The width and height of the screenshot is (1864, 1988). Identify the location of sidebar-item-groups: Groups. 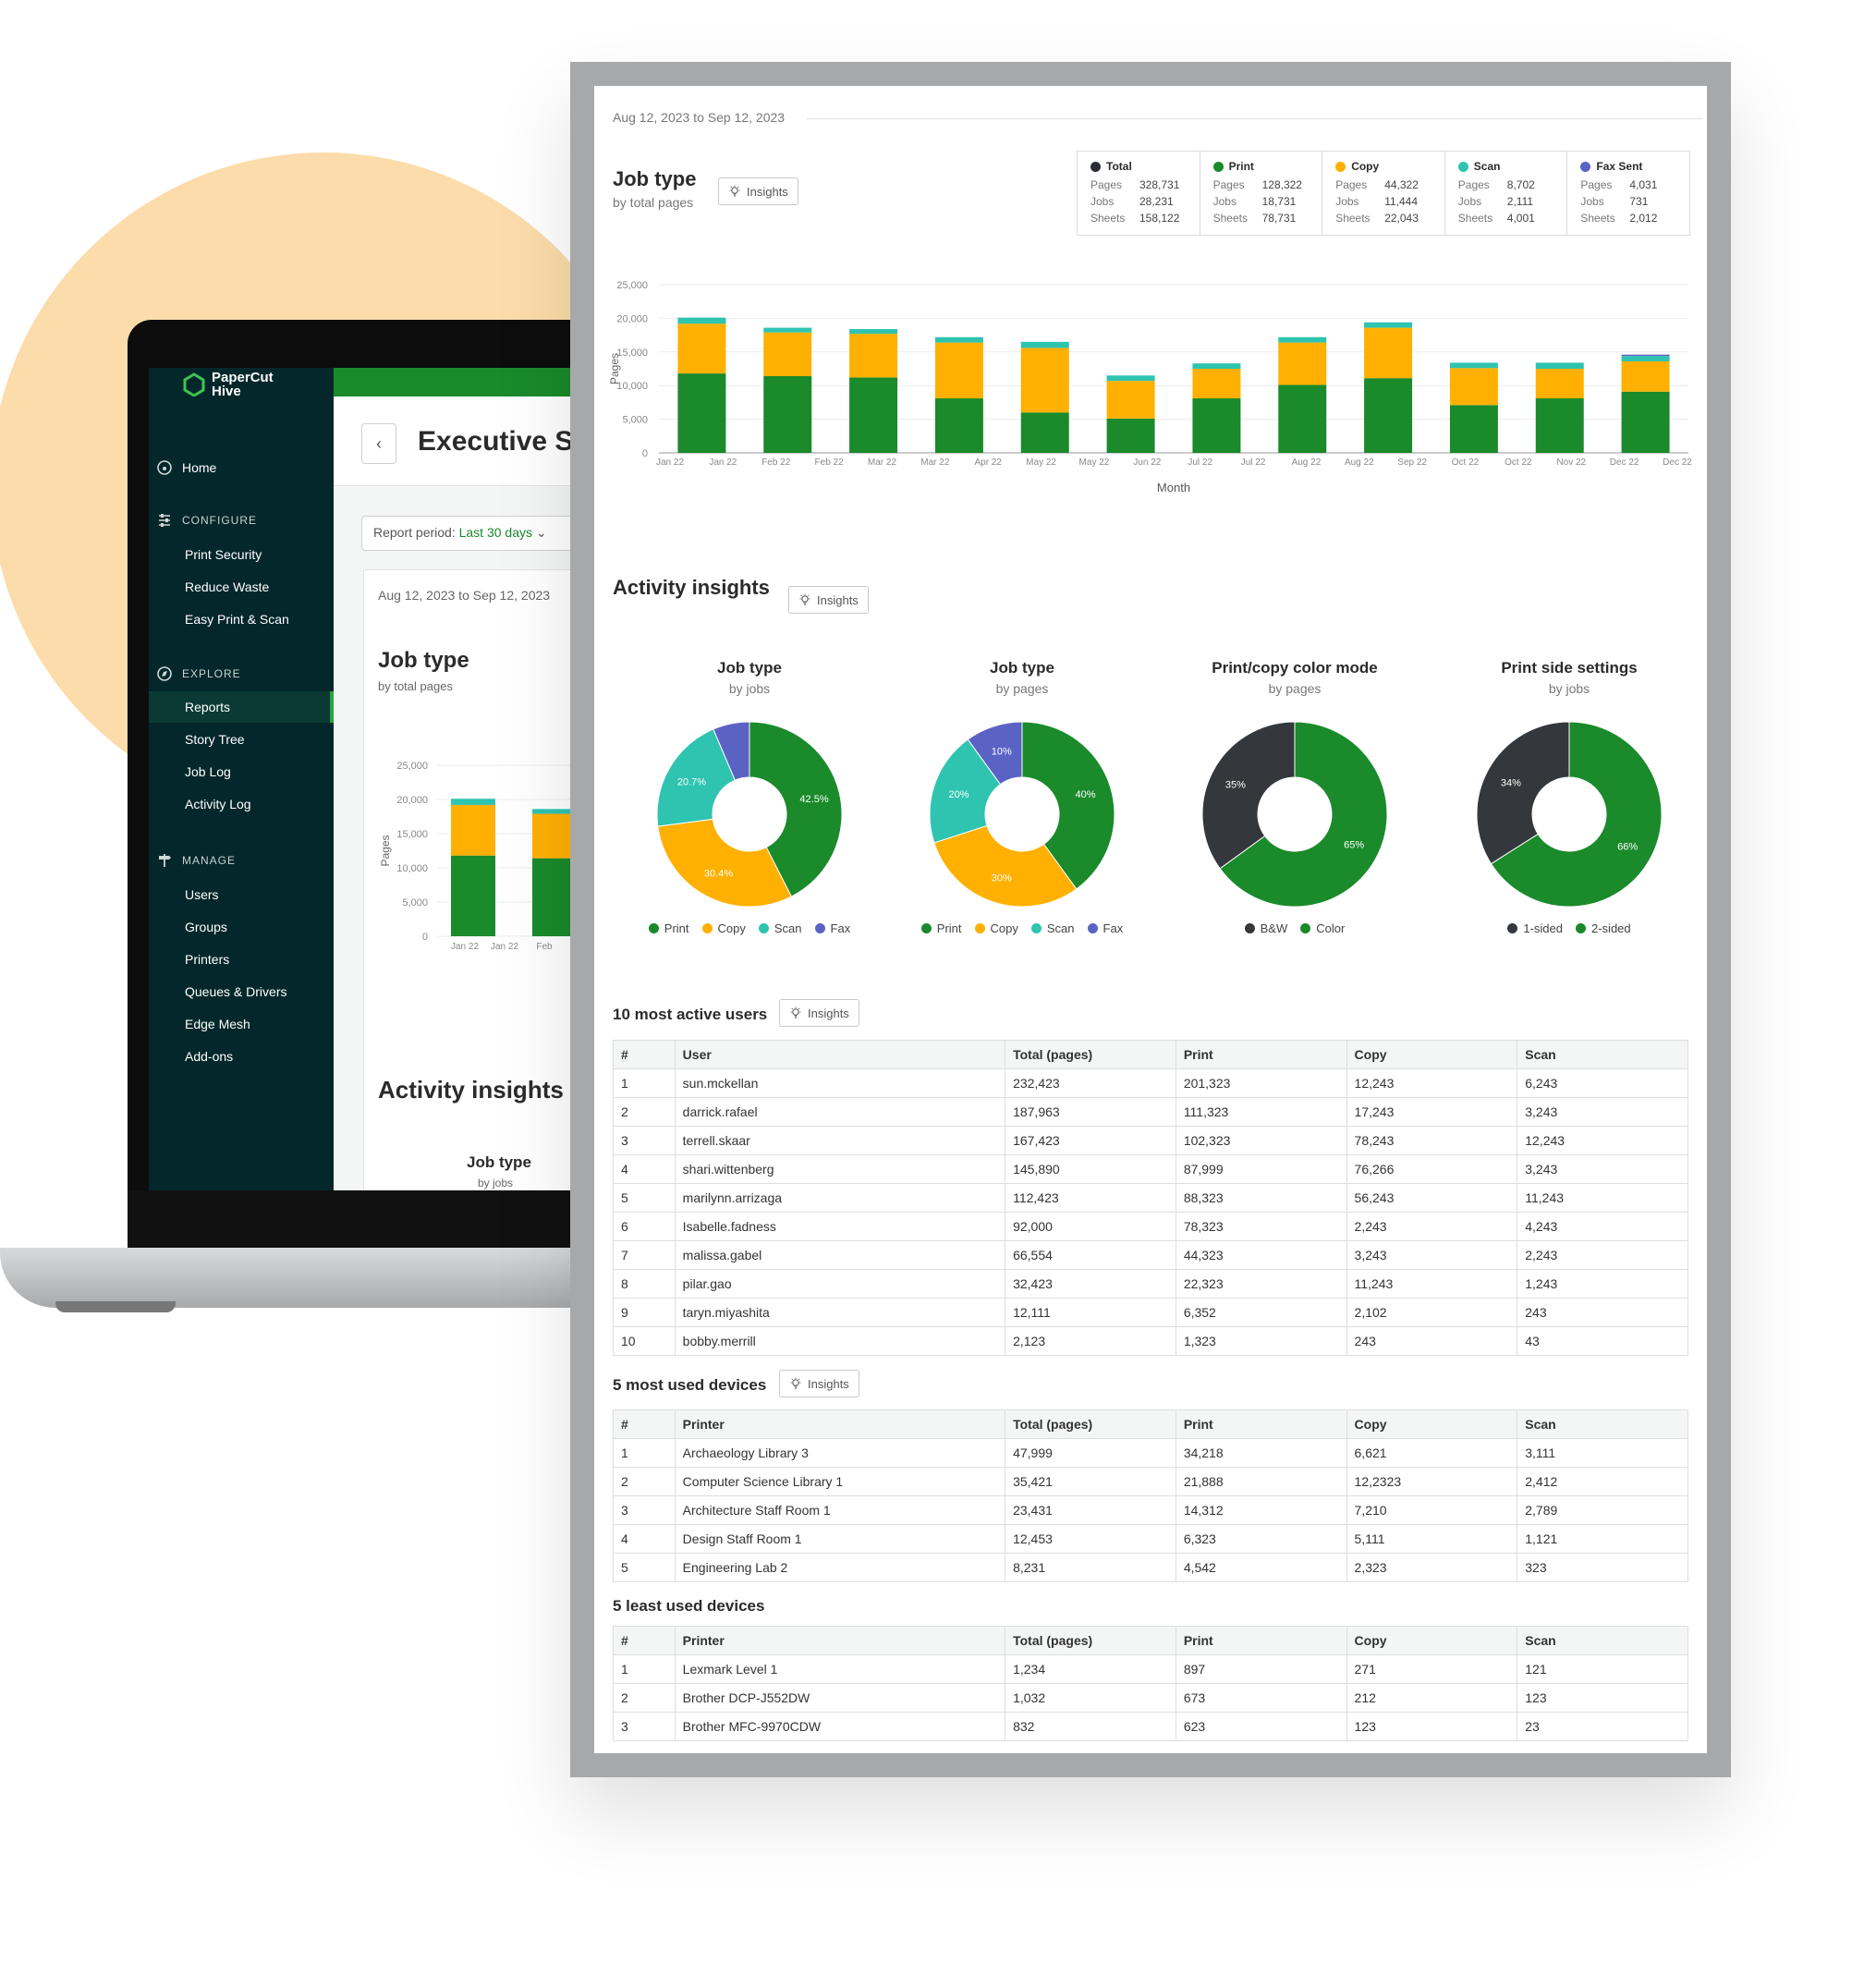
(206, 927).